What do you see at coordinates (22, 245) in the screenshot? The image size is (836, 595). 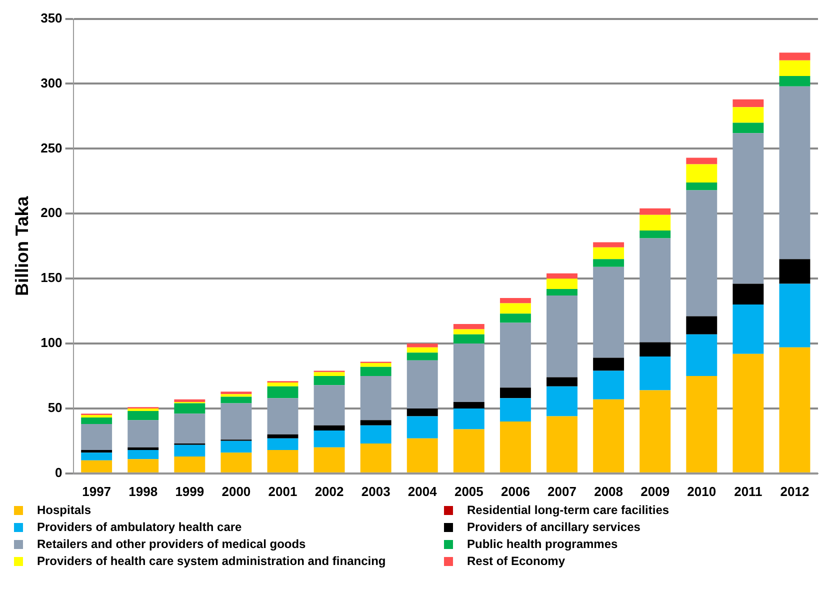 I see `y-axis-title: Billion Taka` at bounding box center [22, 245].